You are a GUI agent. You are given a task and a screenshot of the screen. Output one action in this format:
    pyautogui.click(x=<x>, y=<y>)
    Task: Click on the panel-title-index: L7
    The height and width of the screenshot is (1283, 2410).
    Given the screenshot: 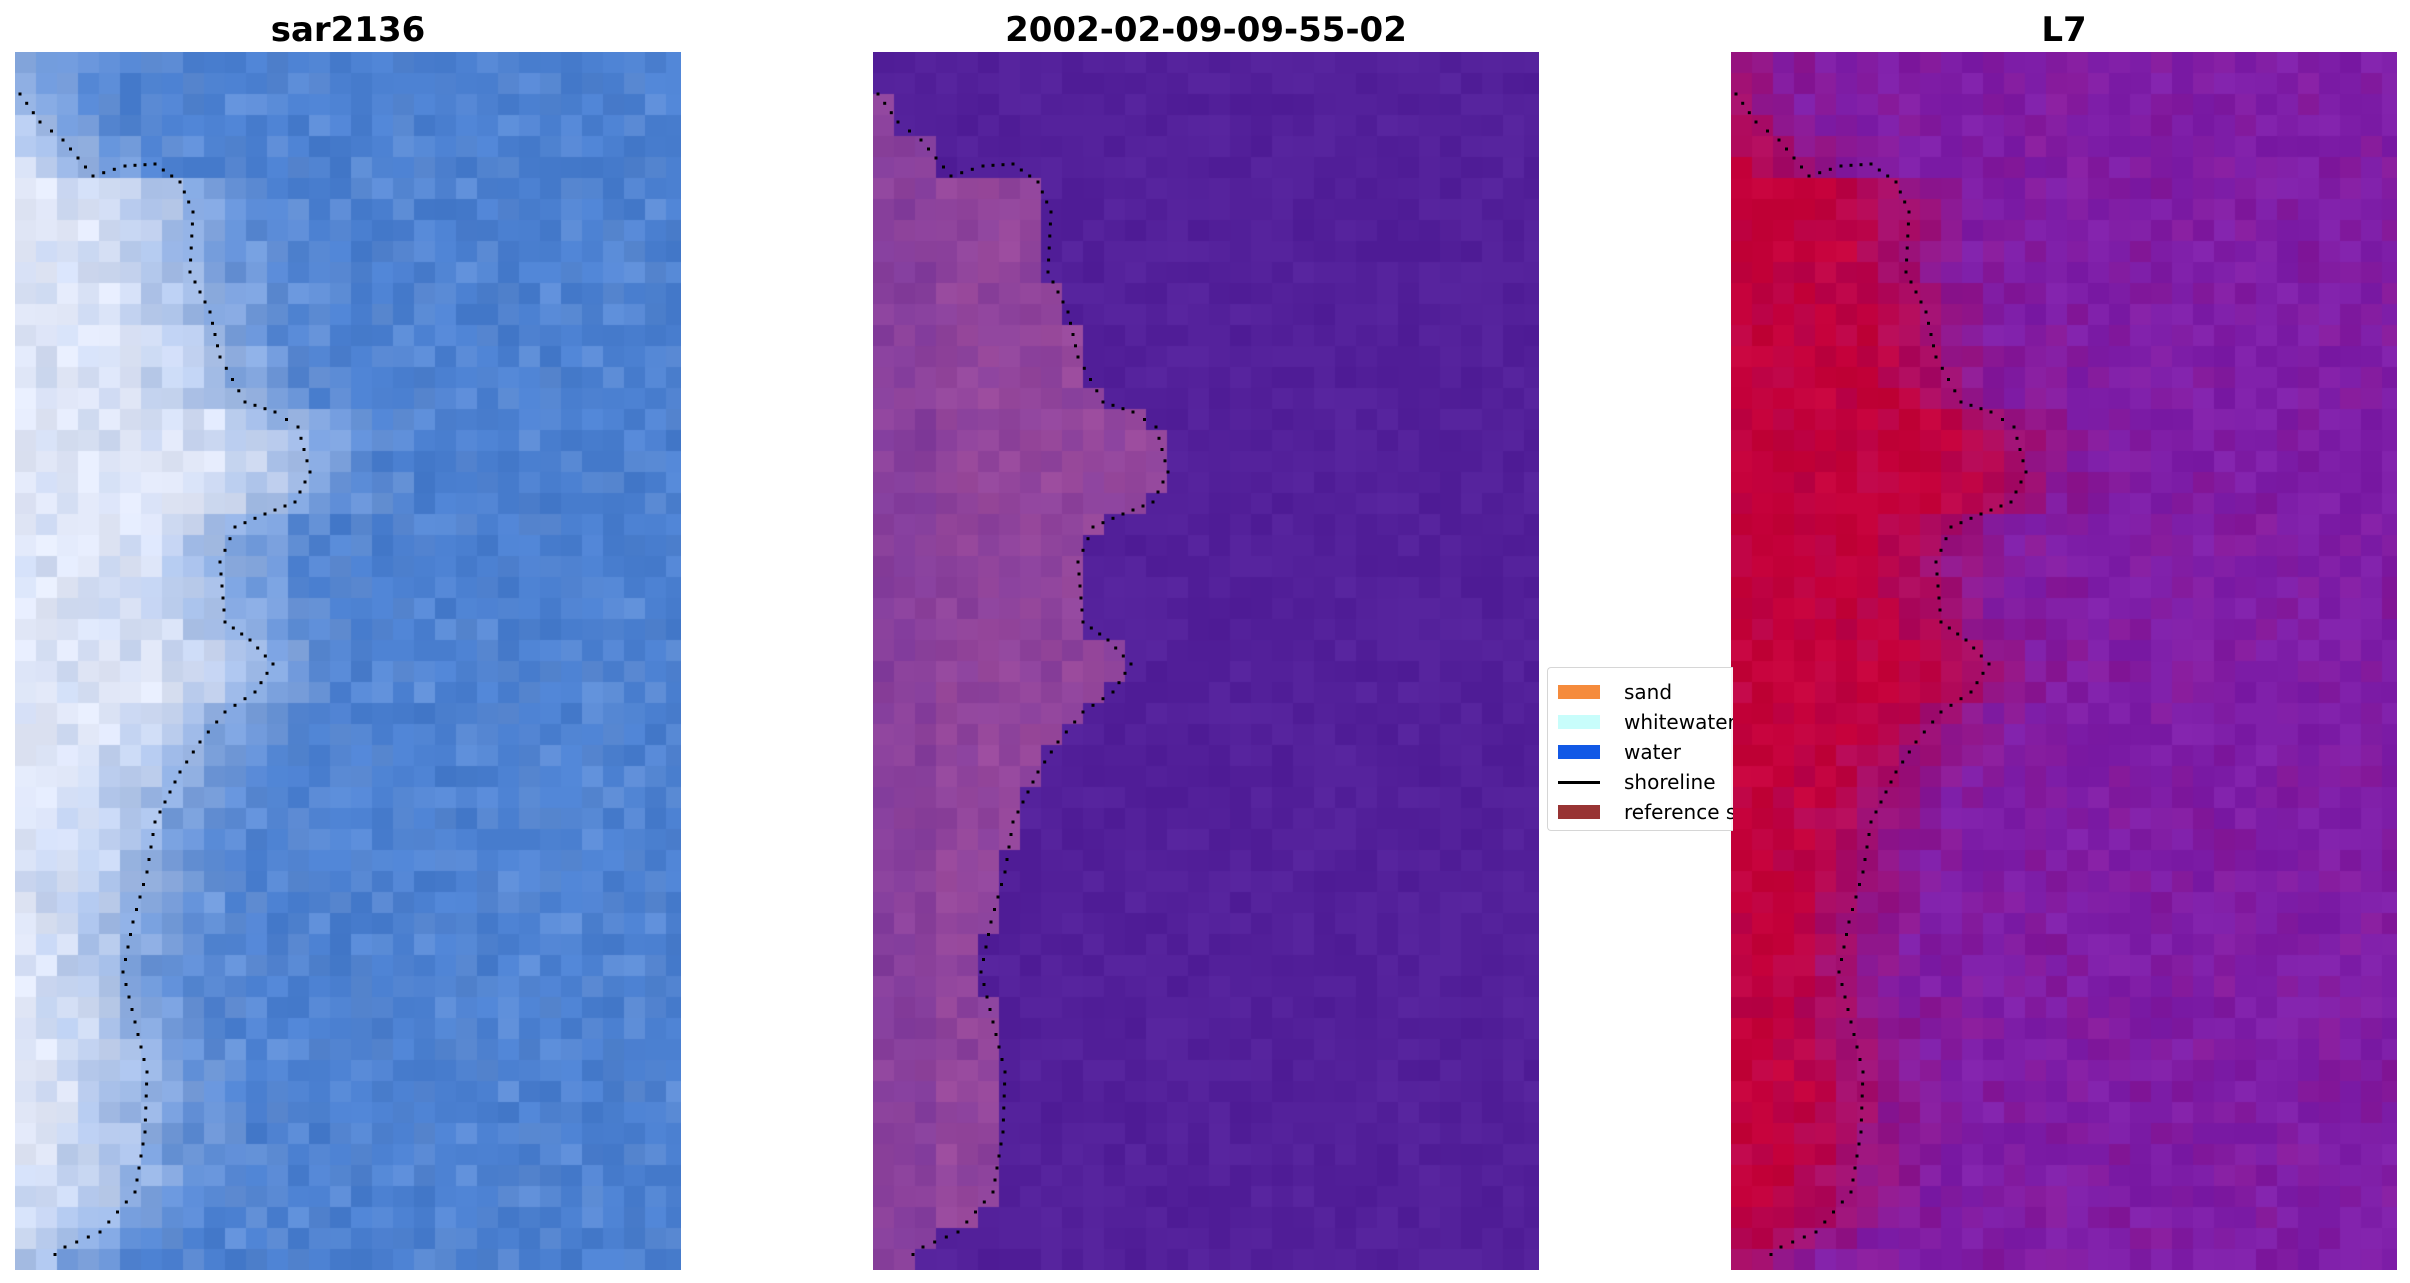 What is the action you would take?
    pyautogui.click(x=2064, y=30)
    